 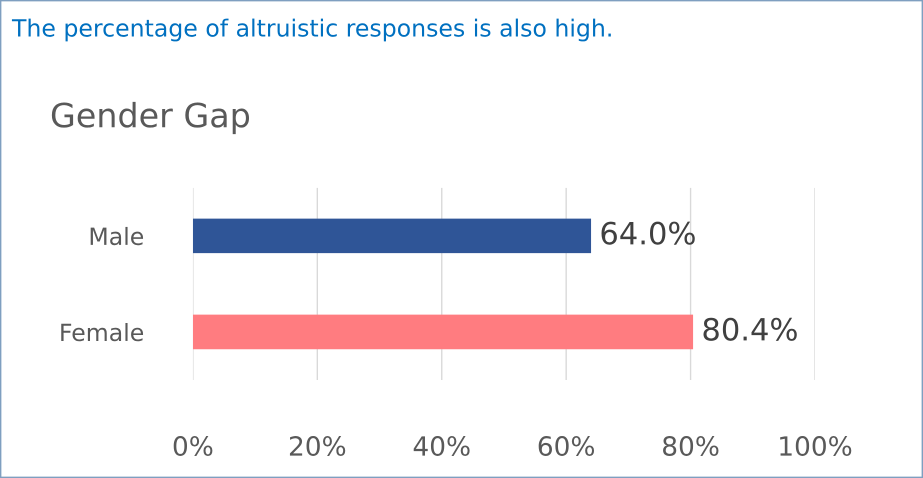 What do you see at coordinates (690, 446) in the screenshot?
I see `x-tick-label: 80%` at bounding box center [690, 446].